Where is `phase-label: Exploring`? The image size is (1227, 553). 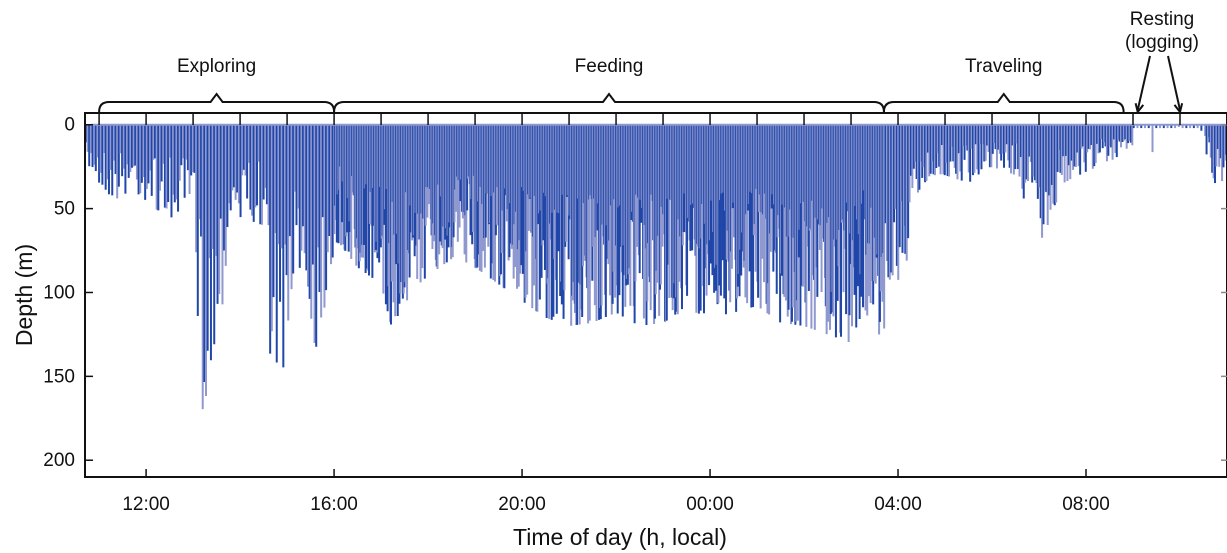 phase-label: Exploring is located at coordinates (216, 66).